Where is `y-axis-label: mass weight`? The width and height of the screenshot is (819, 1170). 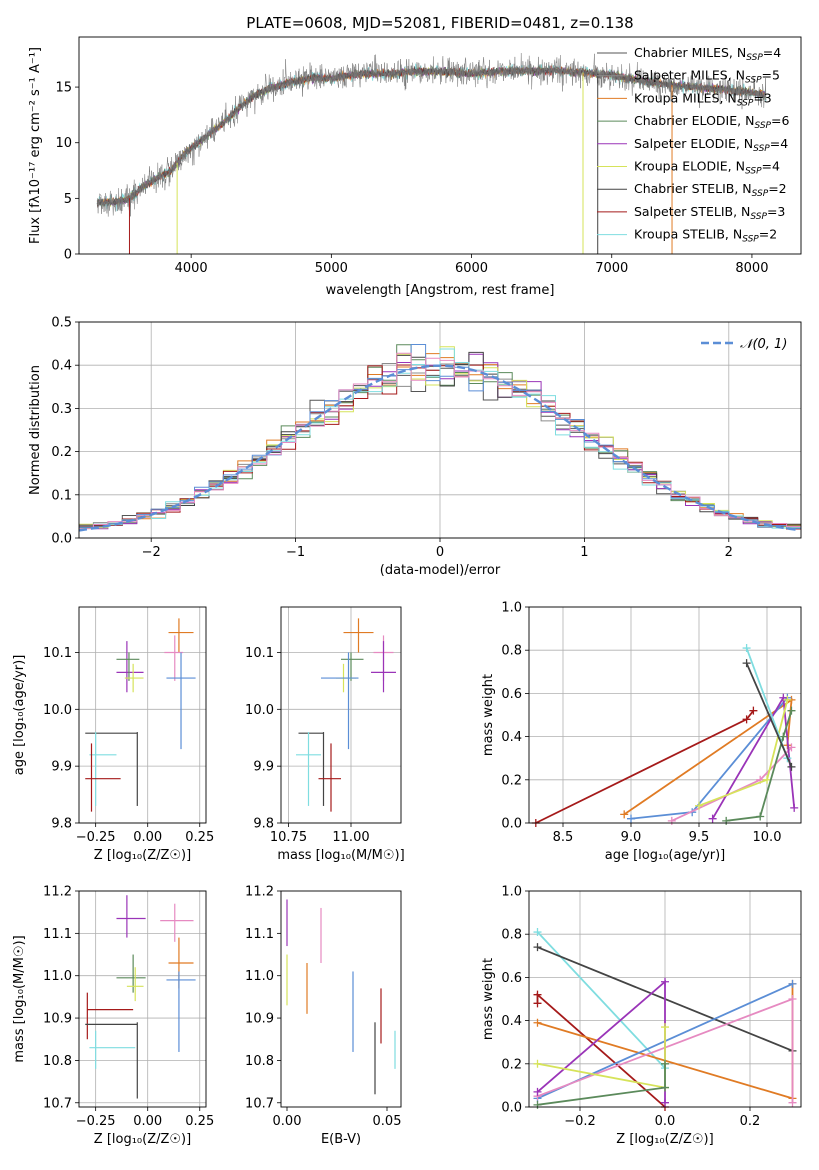
y-axis-label: mass weight is located at coordinates (488, 715).